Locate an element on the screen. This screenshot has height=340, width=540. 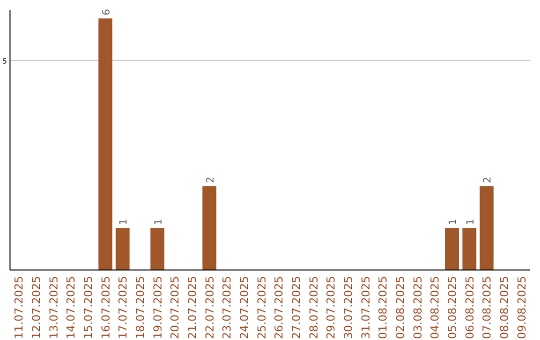
x-tick-label: 18.07.2025 is located at coordinates (140, 307).